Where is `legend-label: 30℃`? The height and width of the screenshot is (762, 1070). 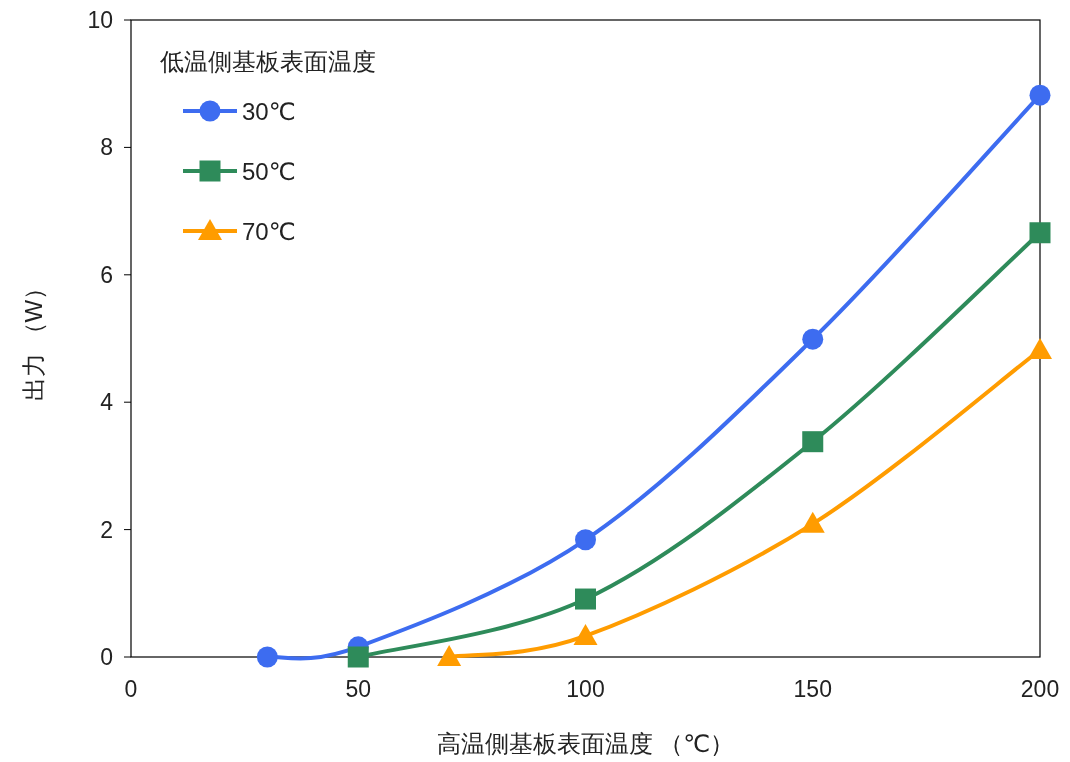
legend-label: 30℃ is located at coordinates (269, 111).